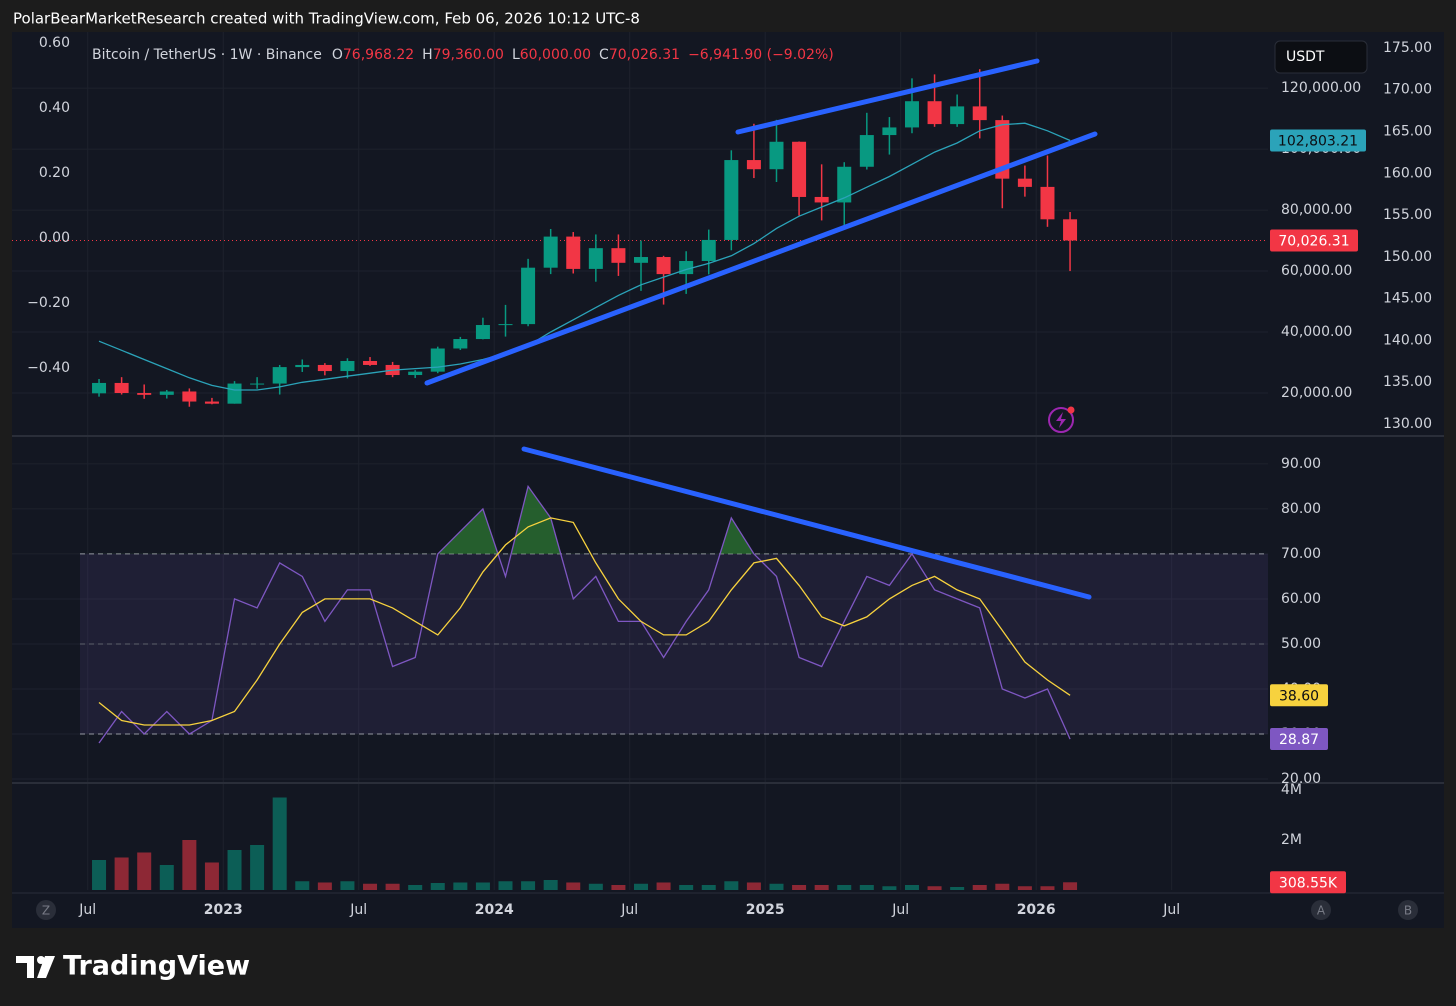 This screenshot has width=1456, height=1006. I want to click on y-tick-label: 0.00, so click(54, 238).